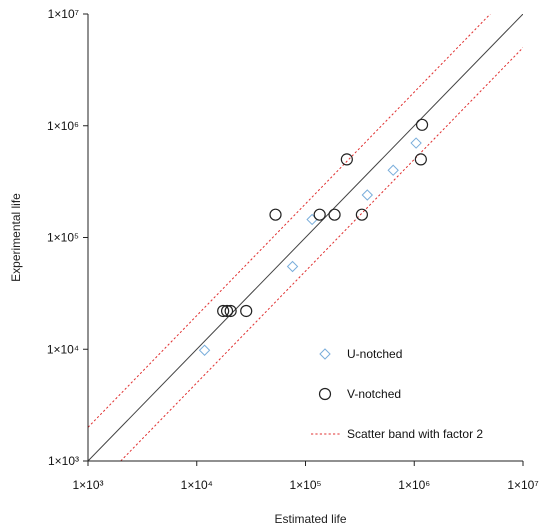  I want to click on y-tick-label-2: 1×10⁵, so click(63, 238).